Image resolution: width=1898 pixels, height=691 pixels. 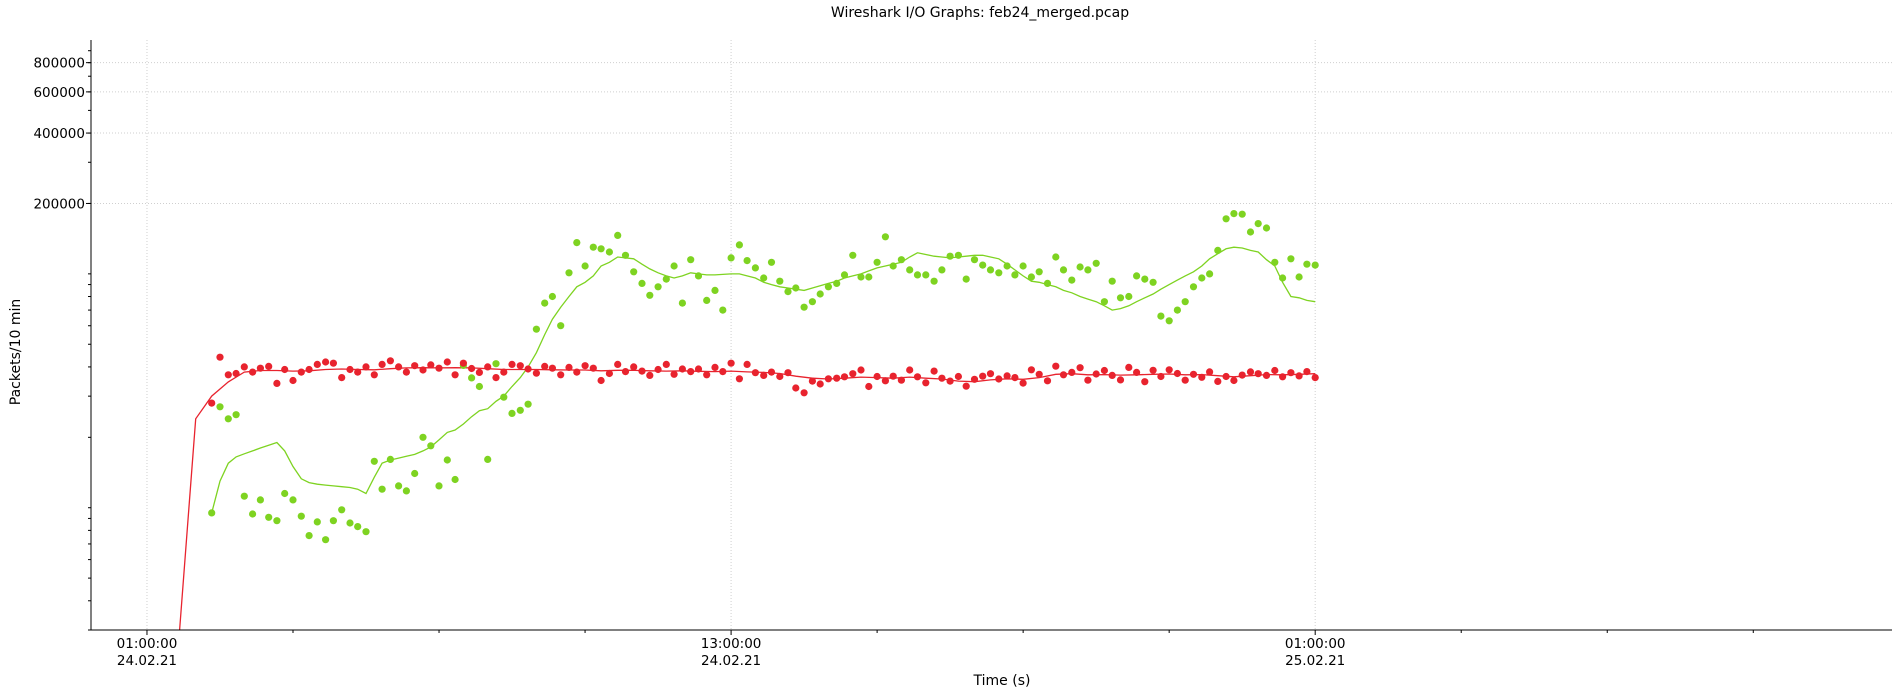 What do you see at coordinates (62, 340) in the screenshot?
I see `y-axis-ticks: 200000 400000 600000 800000` at bounding box center [62, 340].